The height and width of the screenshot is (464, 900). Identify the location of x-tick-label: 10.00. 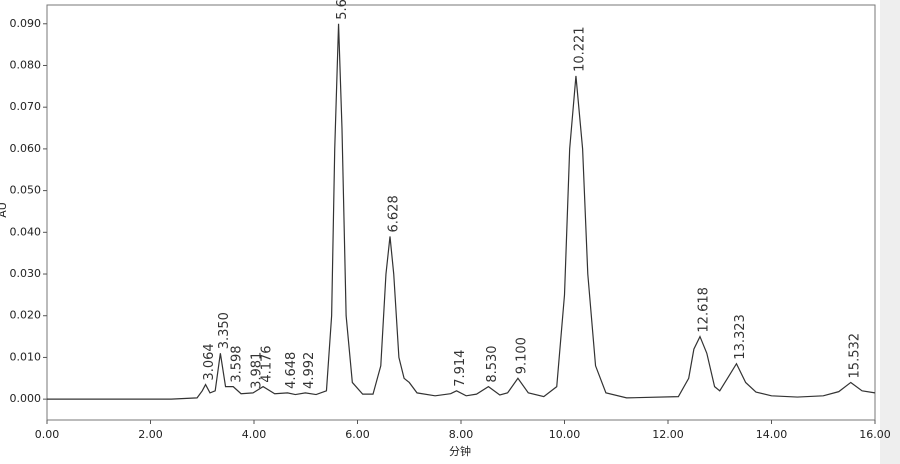
(565, 434).